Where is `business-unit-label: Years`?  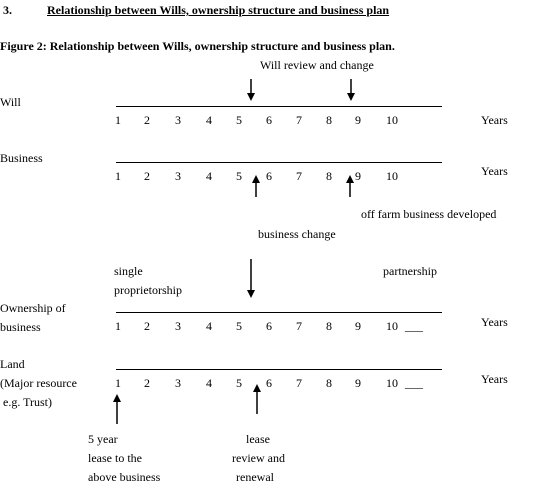 business-unit-label: Years is located at coordinates (494, 171).